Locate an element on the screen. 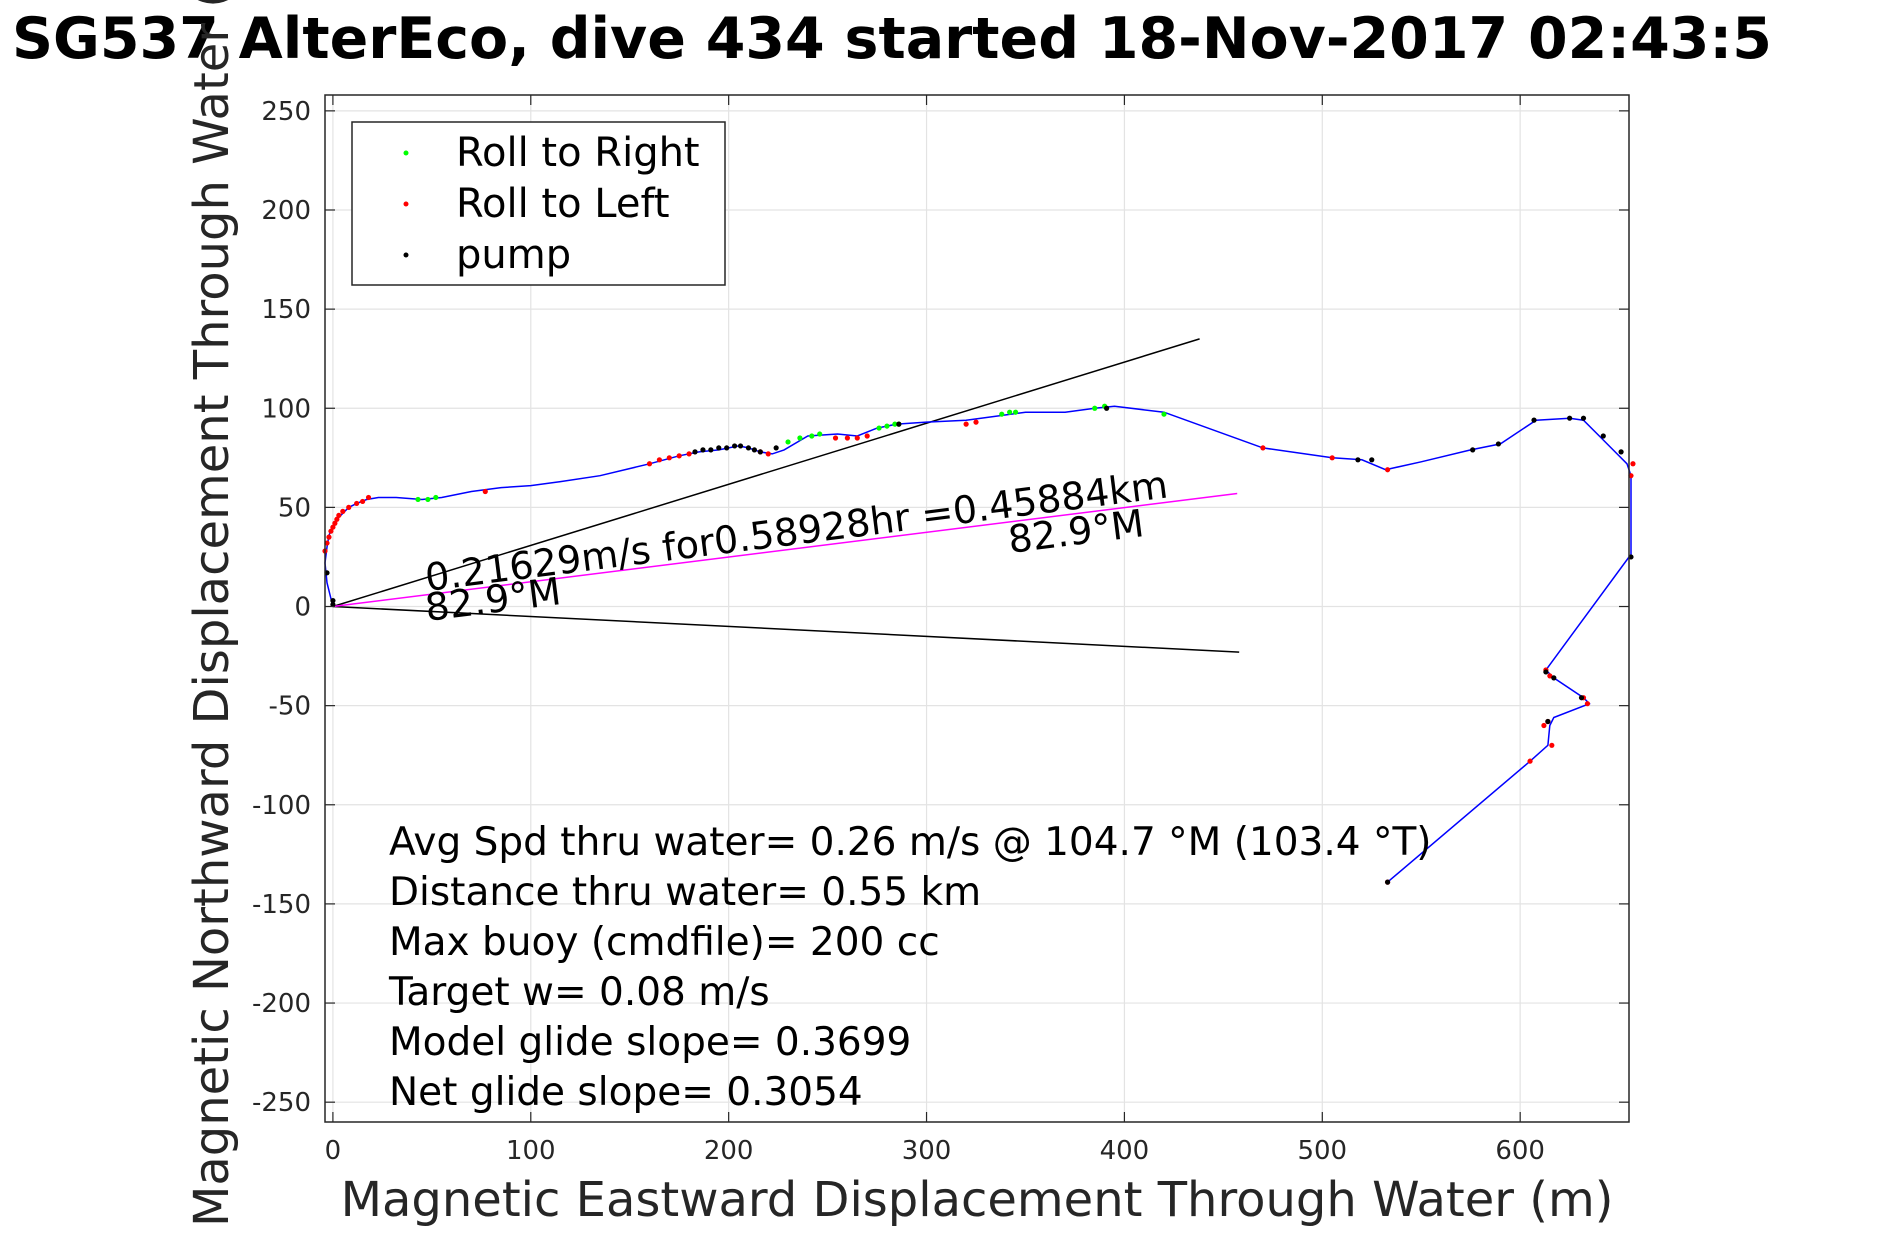 The image size is (1890, 1260). legend-marker-pump is located at coordinates (406, 255).